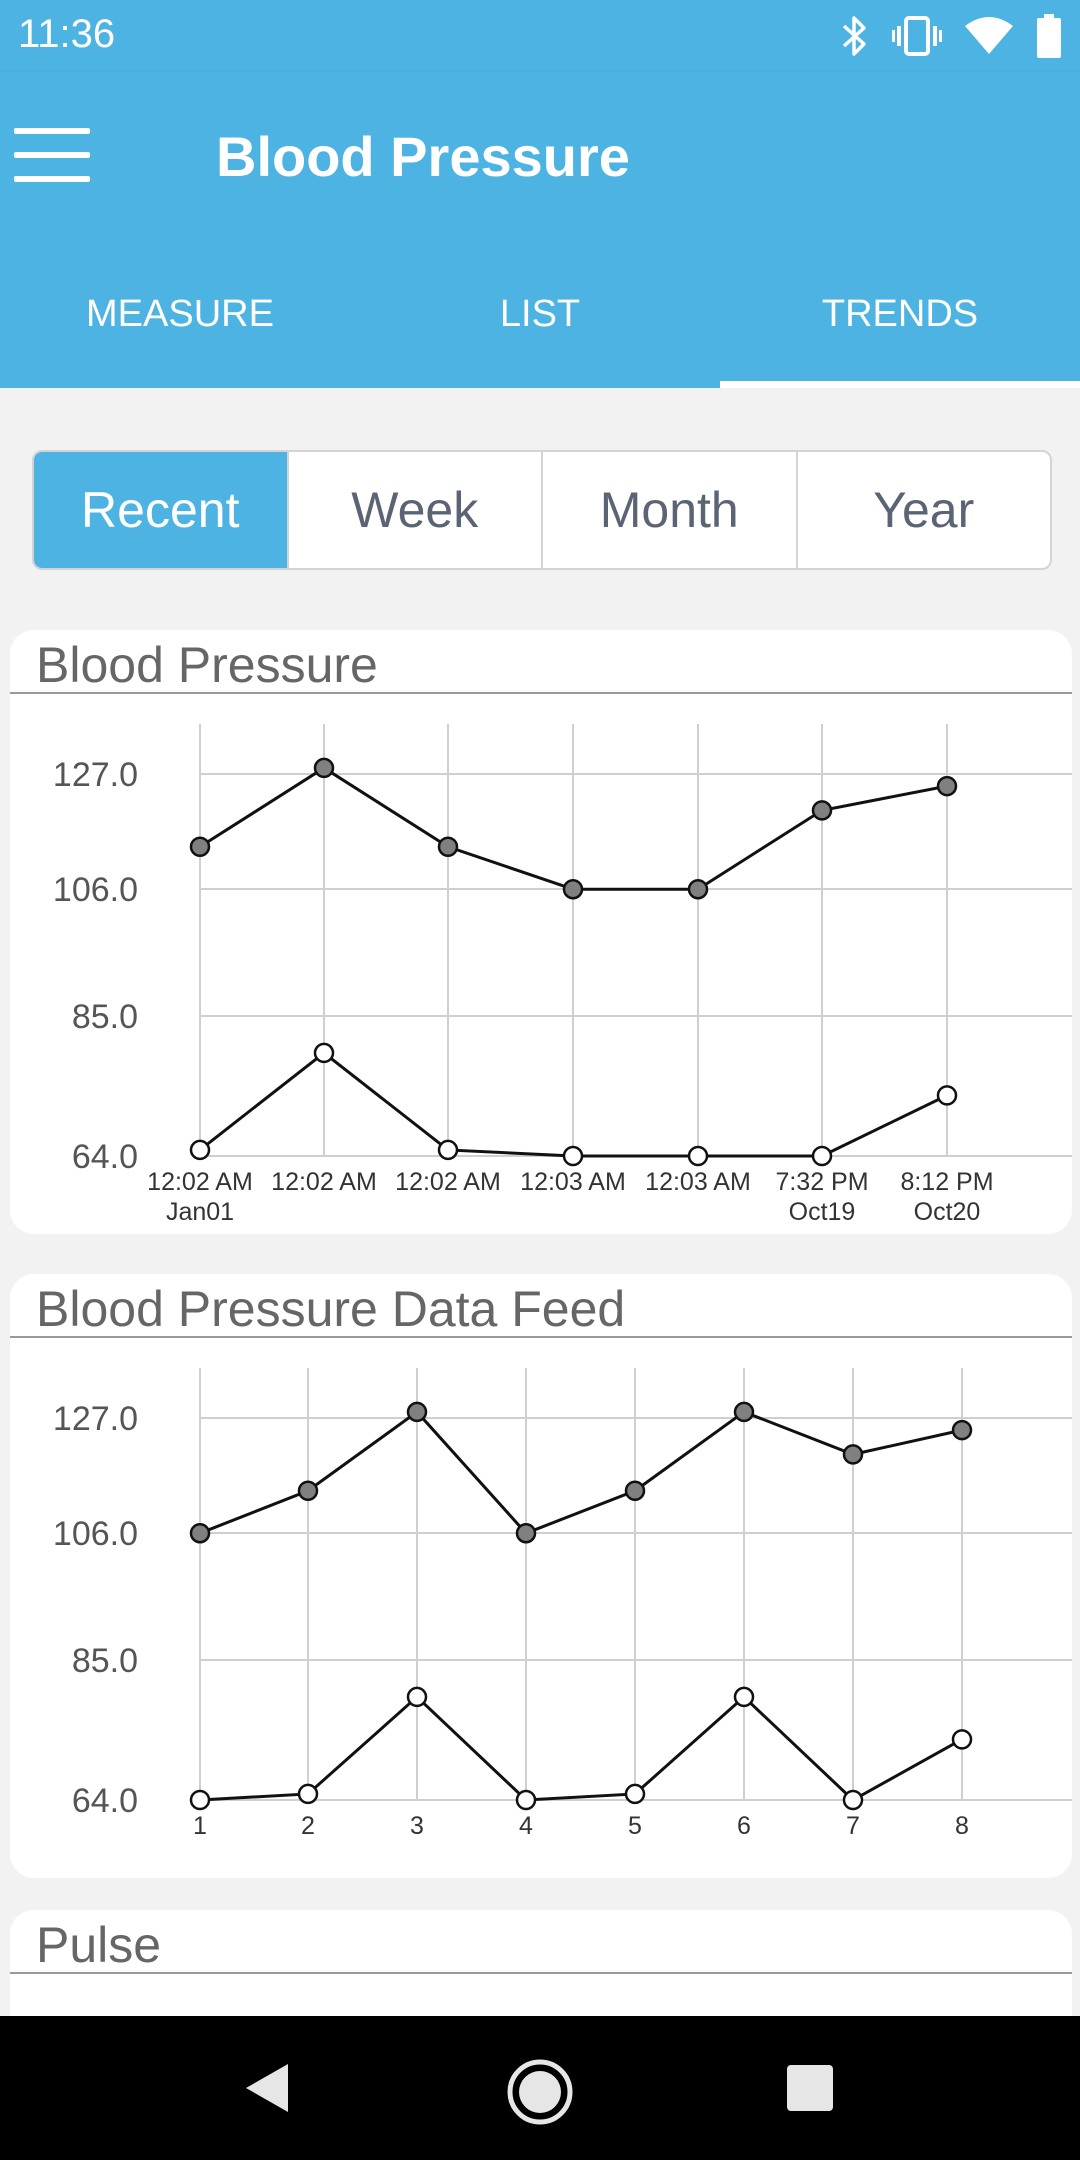 The height and width of the screenshot is (2160, 1080). I want to click on status-bar: 11:36, so click(540, 36).